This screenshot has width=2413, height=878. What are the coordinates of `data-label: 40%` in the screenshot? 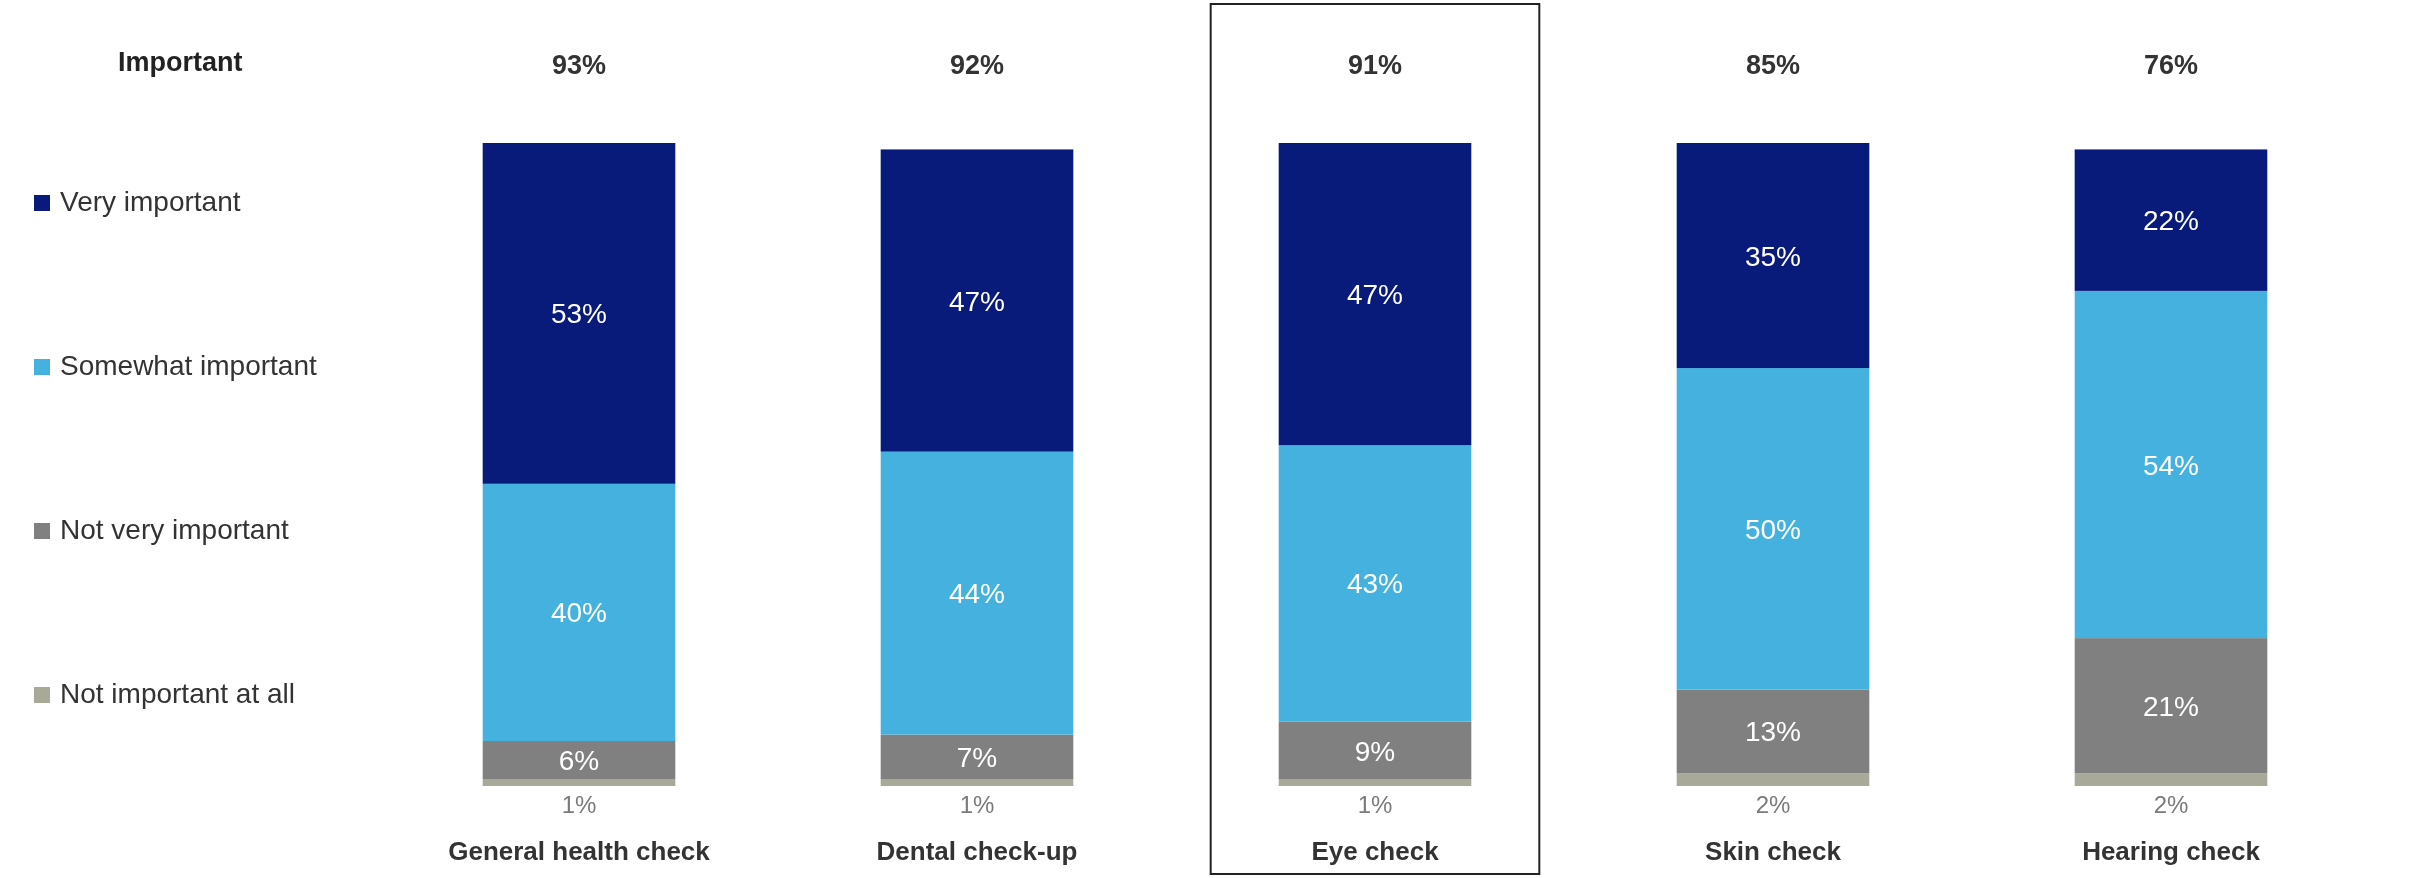 It's located at (579, 613).